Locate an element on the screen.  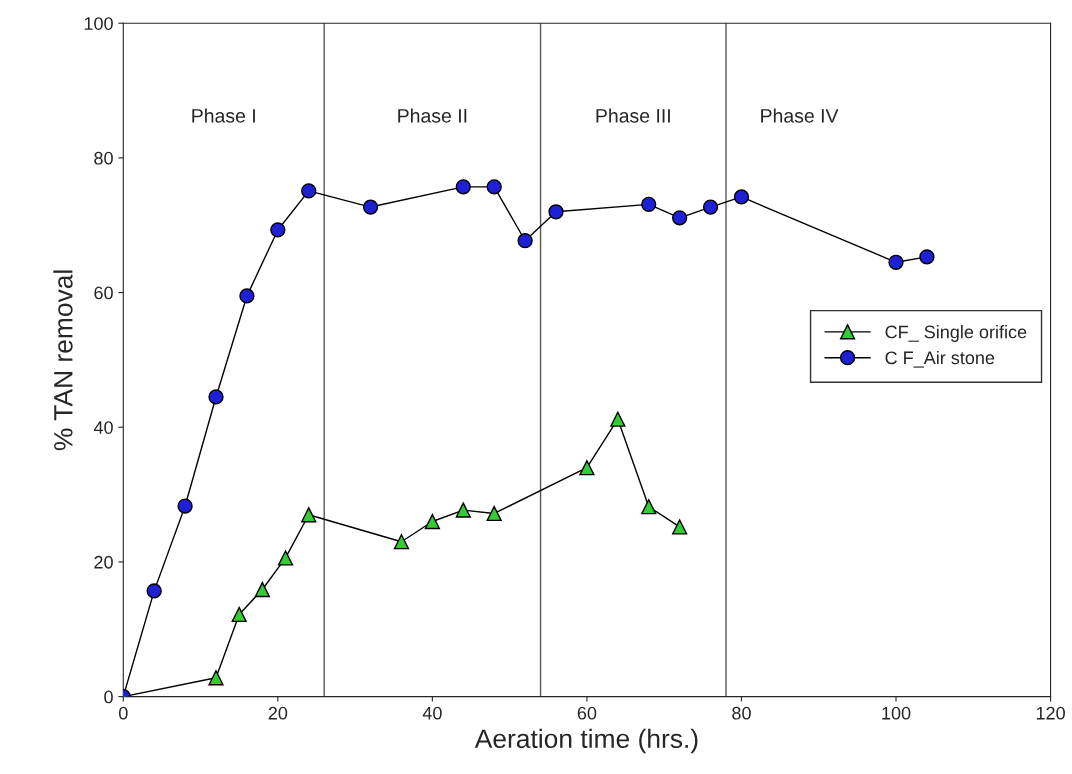
x-tick-label: 100 is located at coordinates (896, 713).